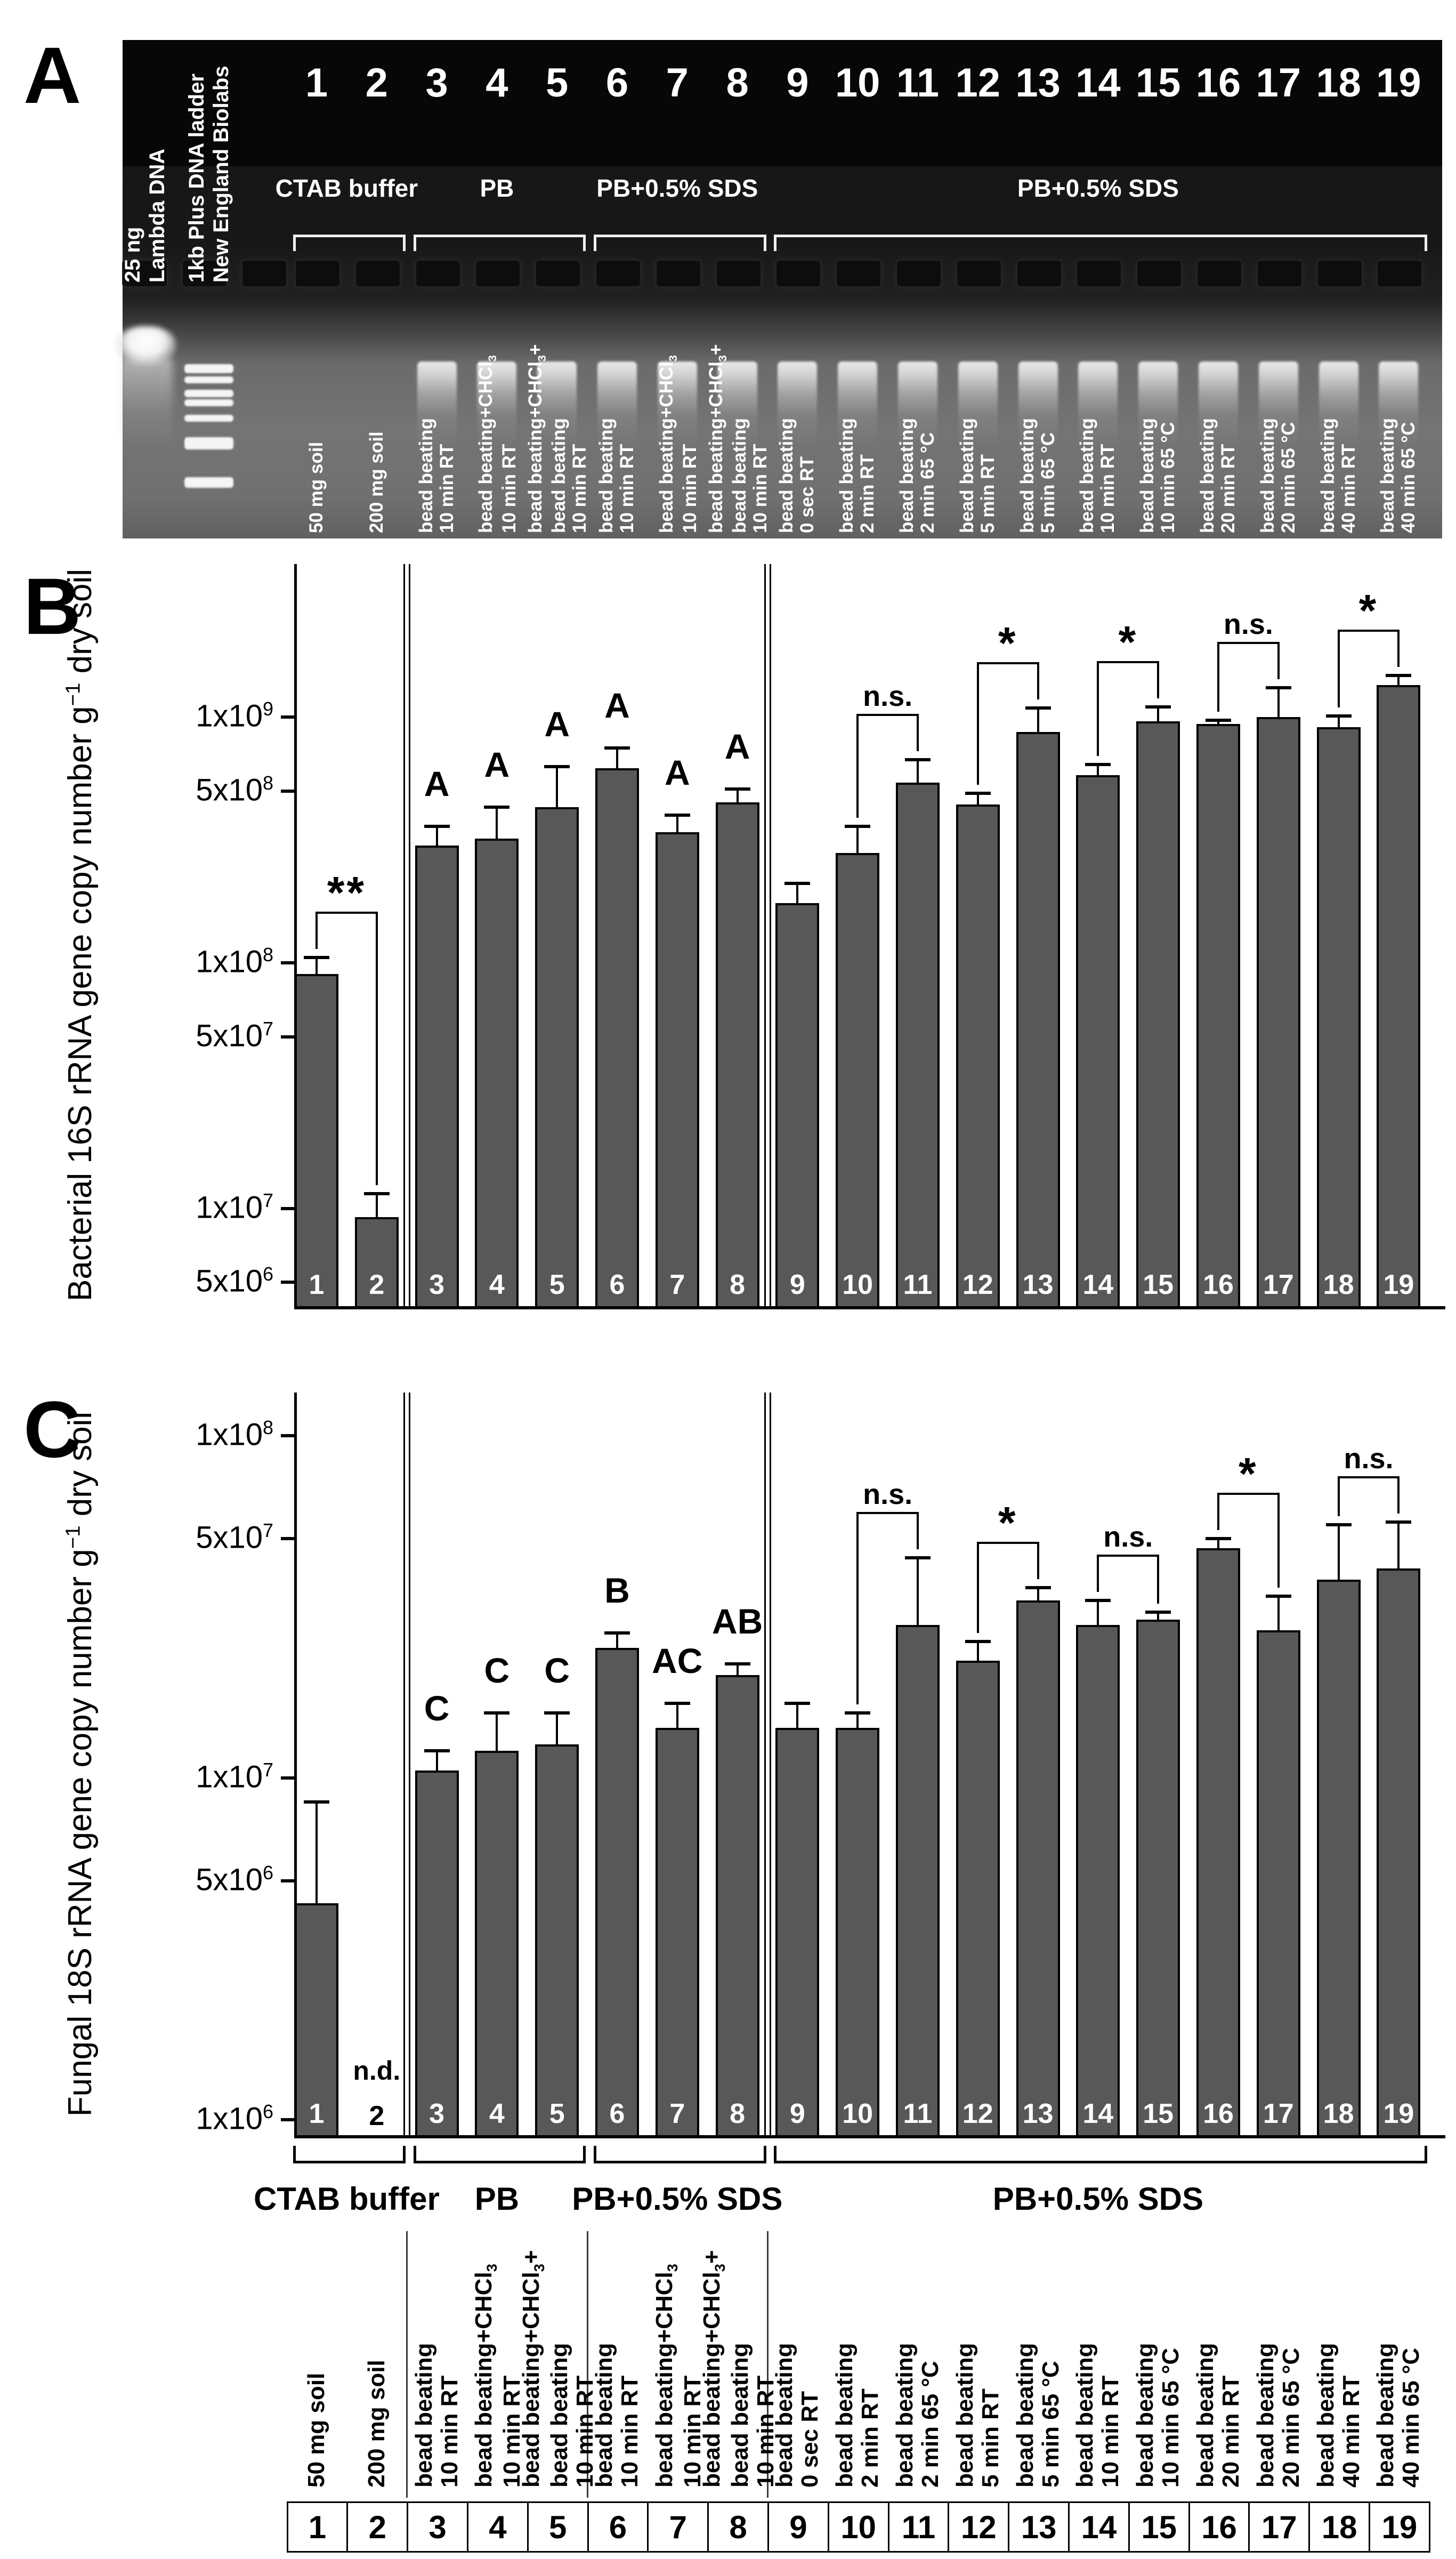 The height and width of the screenshot is (2559, 1456). Describe the element at coordinates (376, 1261) in the screenshot. I see `bar: 2` at that location.